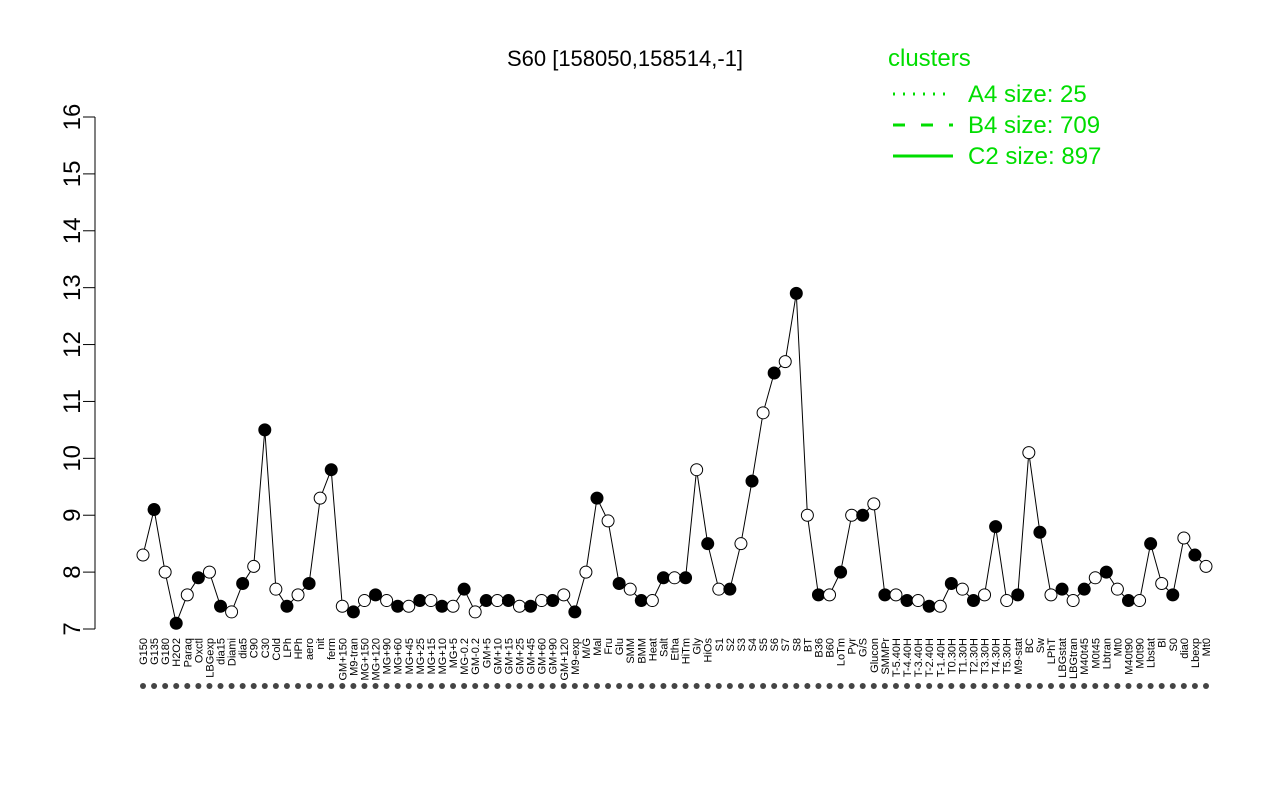 The image size is (1280, 800). Describe the element at coordinates (1118, 647) in the screenshot. I see `x-tick-label: Mt0` at that location.